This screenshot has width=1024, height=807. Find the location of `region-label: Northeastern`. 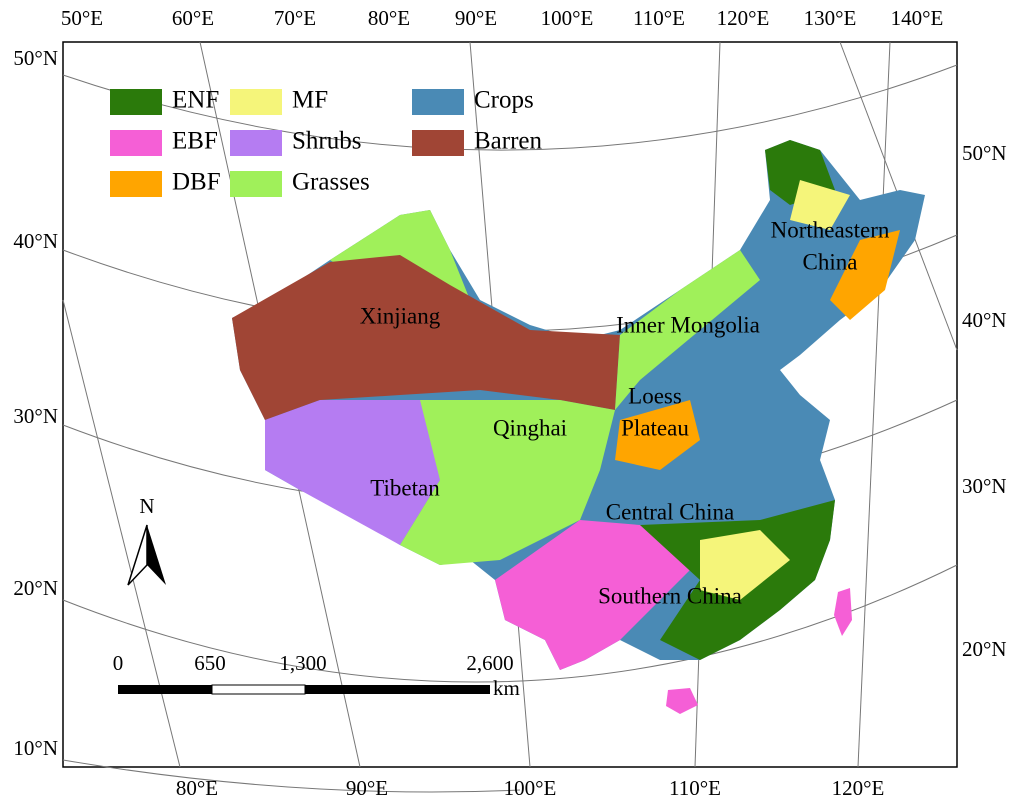

region-label: Northeastern is located at coordinates (830, 229).